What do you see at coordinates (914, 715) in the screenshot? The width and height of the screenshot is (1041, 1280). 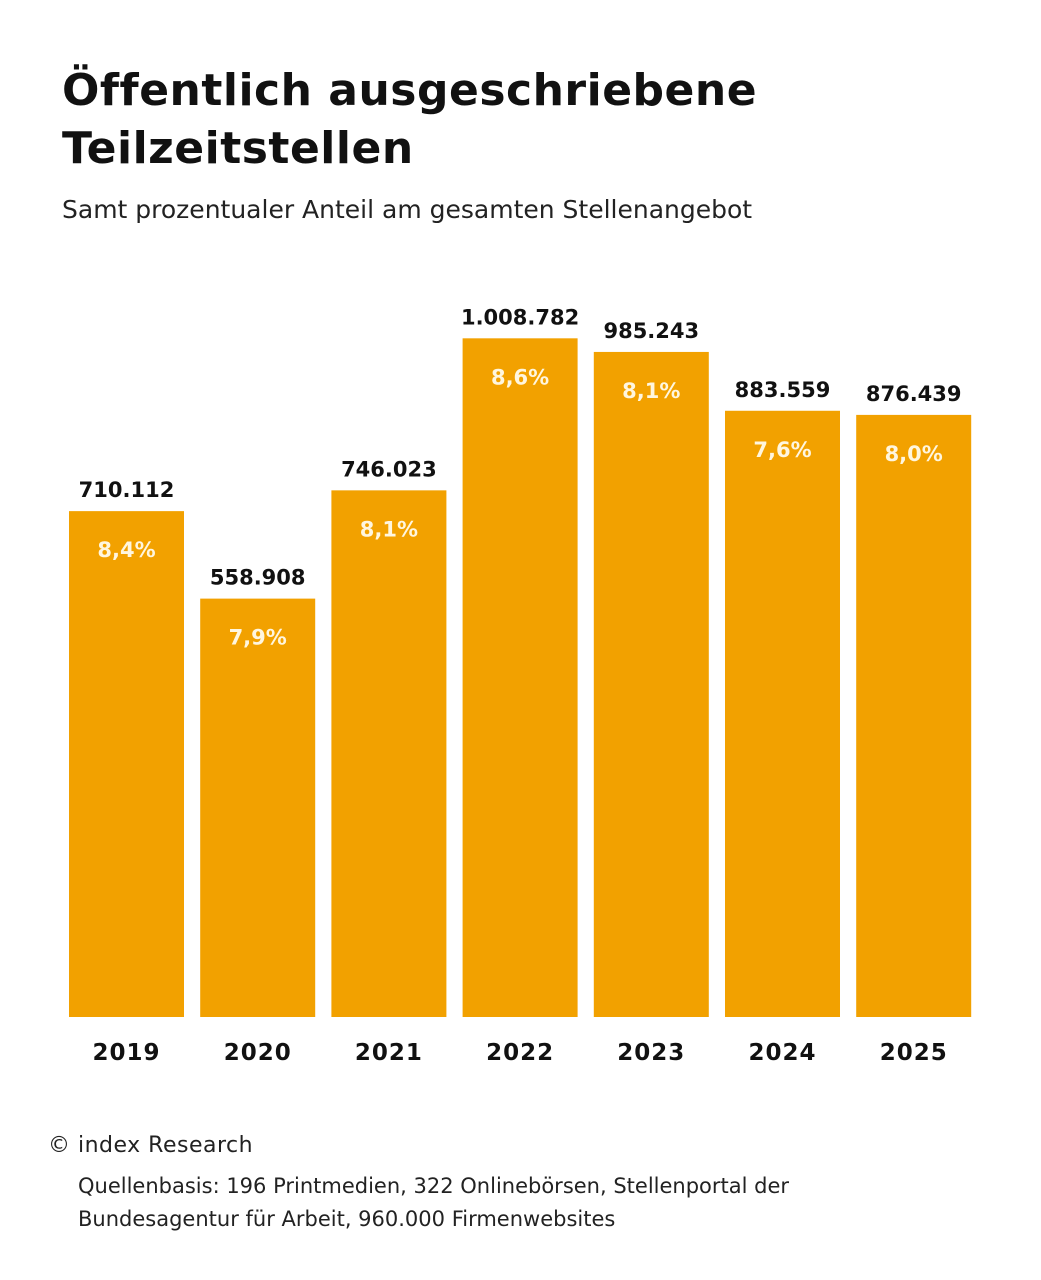 I see `bar-2025` at bounding box center [914, 715].